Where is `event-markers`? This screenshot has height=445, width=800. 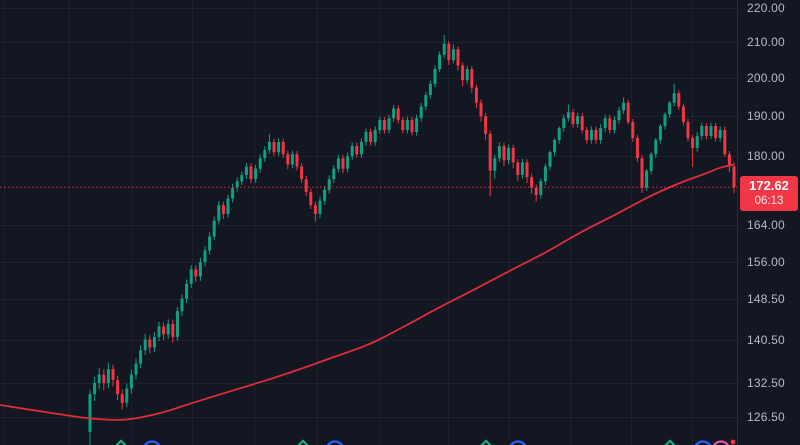 event-markers is located at coordinates (423, 442).